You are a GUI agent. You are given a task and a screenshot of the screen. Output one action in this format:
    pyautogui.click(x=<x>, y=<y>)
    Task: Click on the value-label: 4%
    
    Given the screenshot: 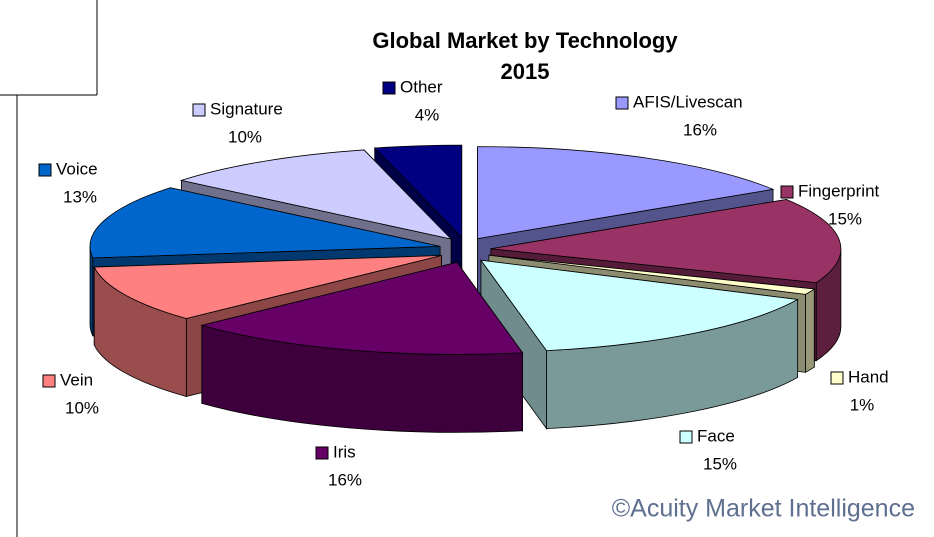 What is the action you would take?
    pyautogui.click(x=427, y=114)
    